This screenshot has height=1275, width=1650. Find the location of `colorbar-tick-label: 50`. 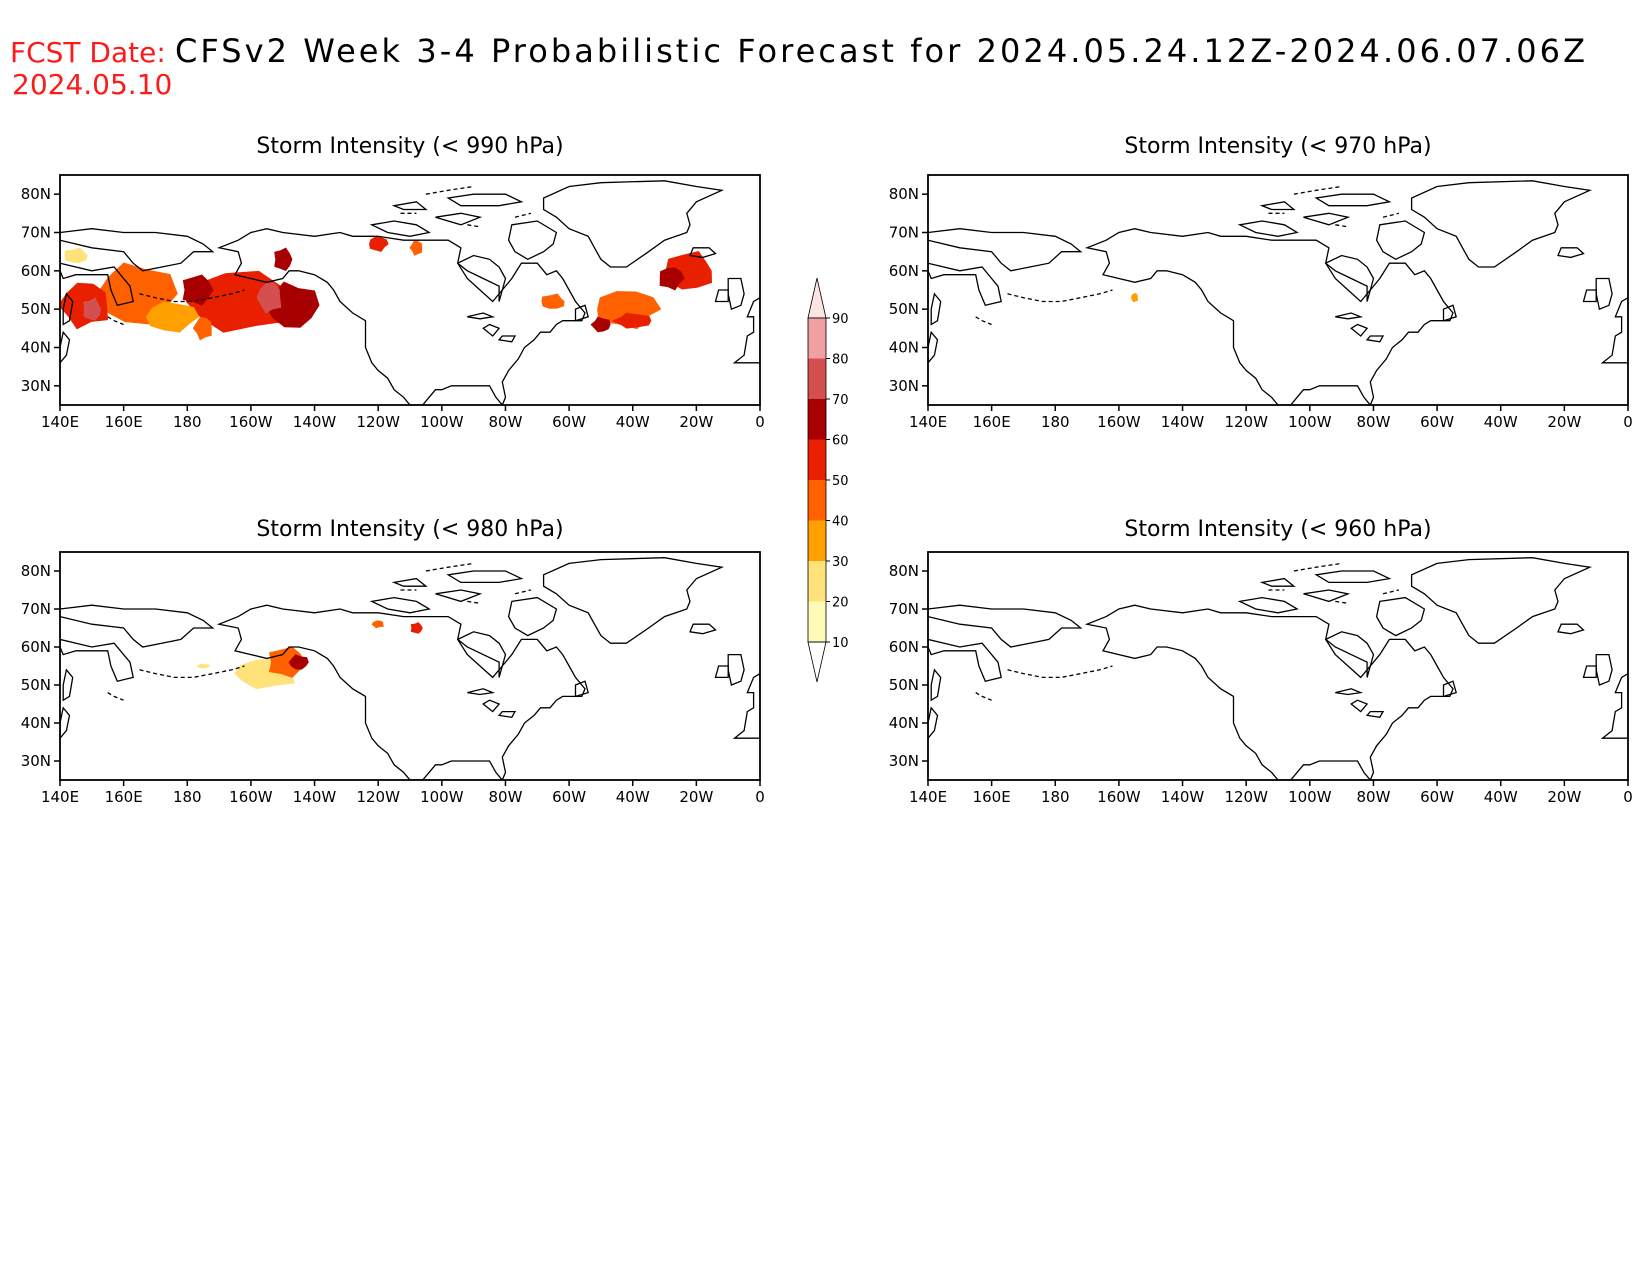

colorbar-tick-label: 50 is located at coordinates (840, 481).